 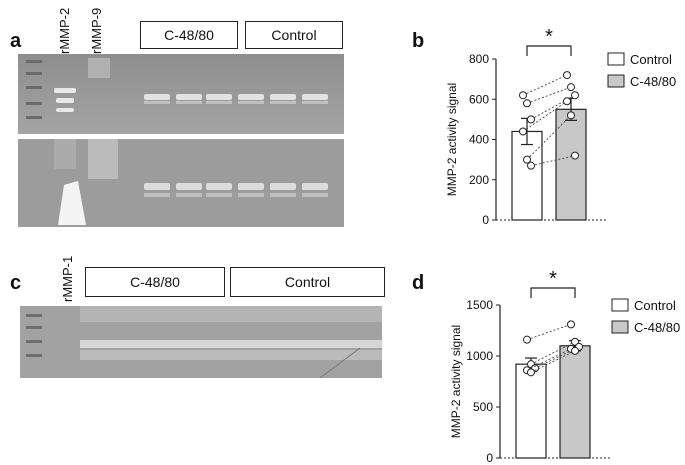 I want to click on panel-letter-d: d, so click(x=418, y=283).